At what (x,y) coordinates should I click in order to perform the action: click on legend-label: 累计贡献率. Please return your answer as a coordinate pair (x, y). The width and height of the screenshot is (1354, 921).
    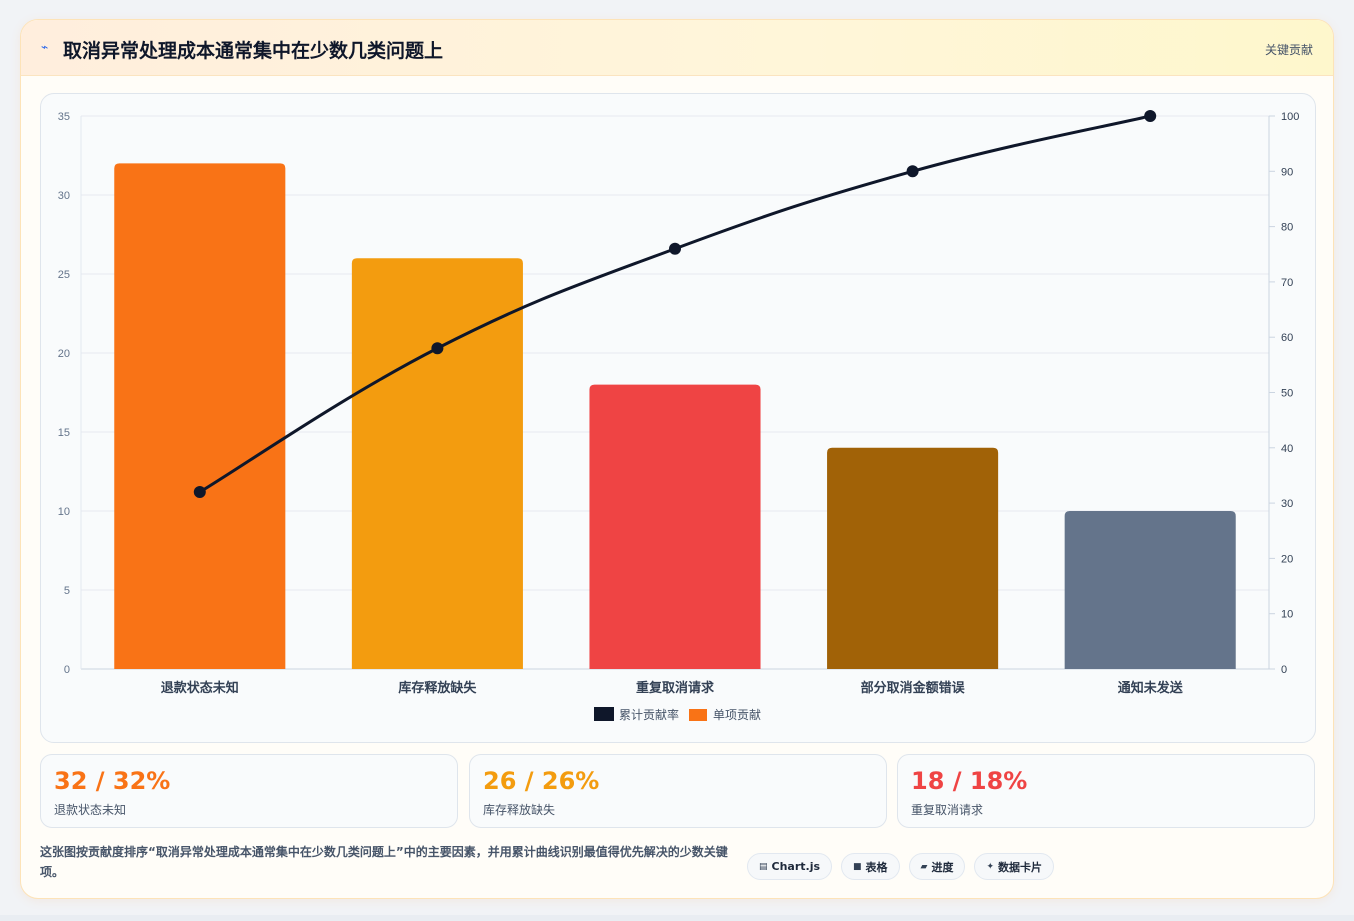
    Looking at the image, I should click on (649, 714).